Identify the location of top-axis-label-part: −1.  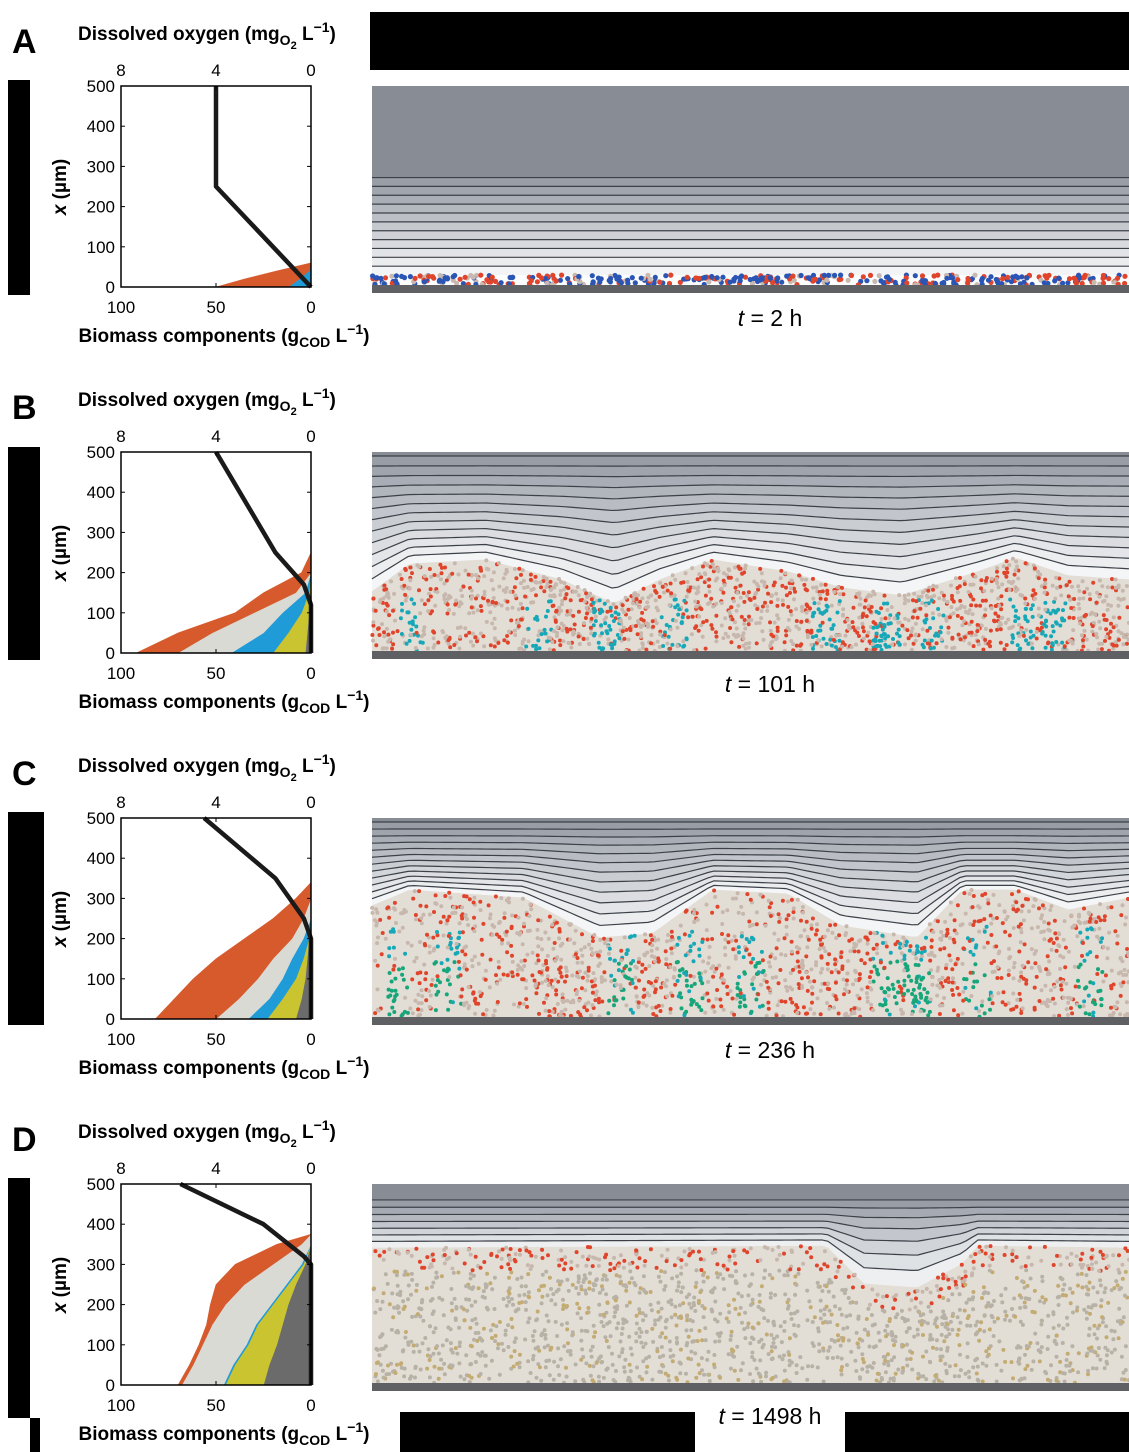
(322, 27).